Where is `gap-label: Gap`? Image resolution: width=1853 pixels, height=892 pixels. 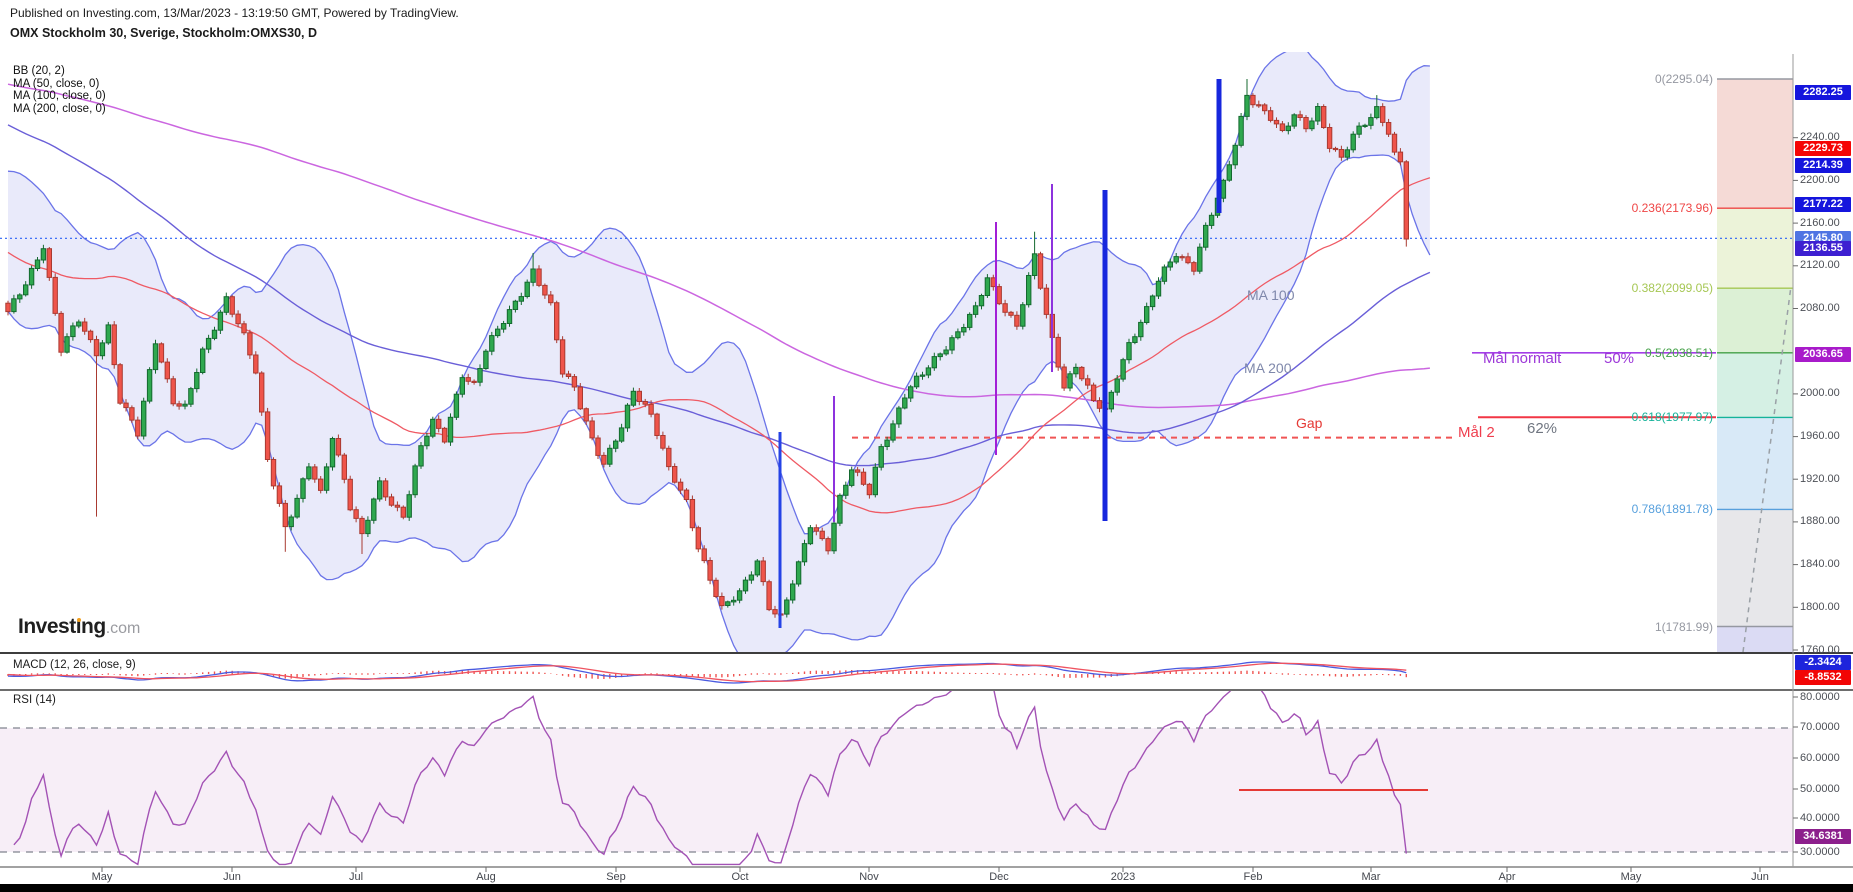 gap-label: Gap is located at coordinates (1309, 423).